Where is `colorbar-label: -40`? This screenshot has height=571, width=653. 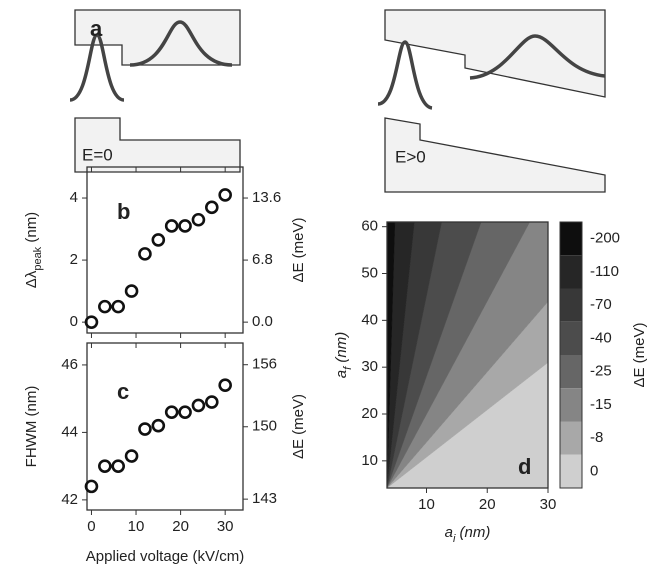 colorbar-label: -40 is located at coordinates (601, 337).